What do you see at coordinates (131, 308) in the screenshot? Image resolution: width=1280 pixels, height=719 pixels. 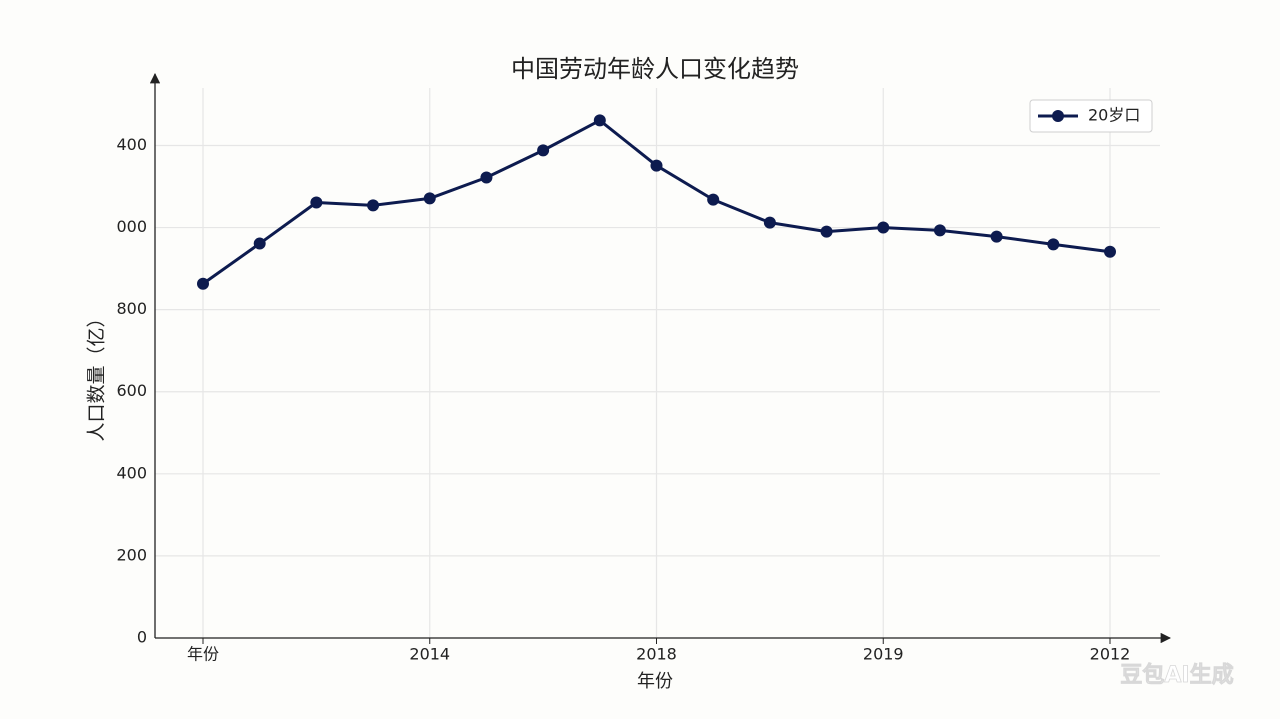 I see `y-tick-label: 800` at bounding box center [131, 308].